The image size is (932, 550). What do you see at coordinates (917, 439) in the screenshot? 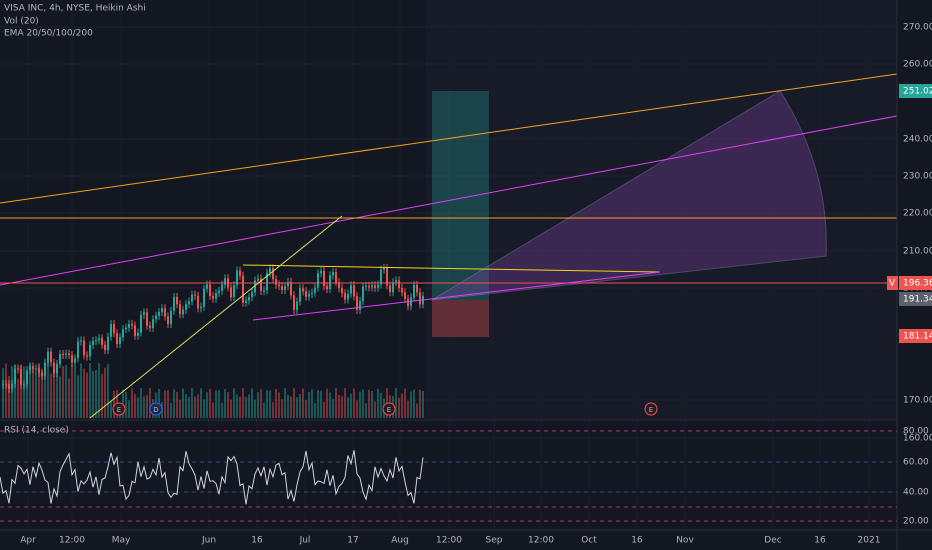
I see `price-label: 160.00` at bounding box center [917, 439].